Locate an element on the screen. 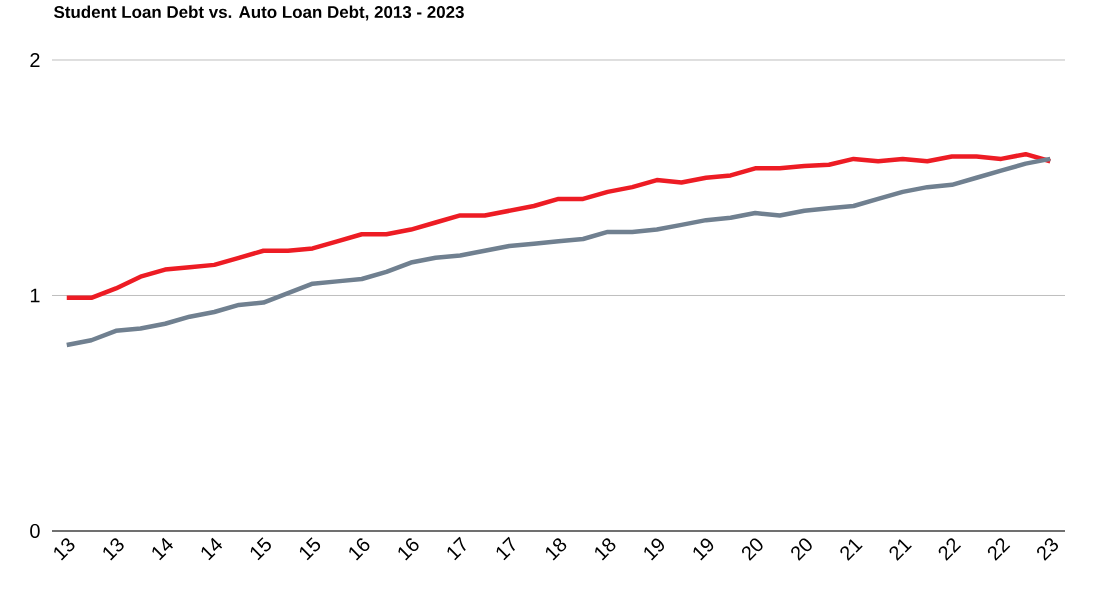 This screenshot has height=611, width=1105. y-tick-label: 0 is located at coordinates (35, 531).